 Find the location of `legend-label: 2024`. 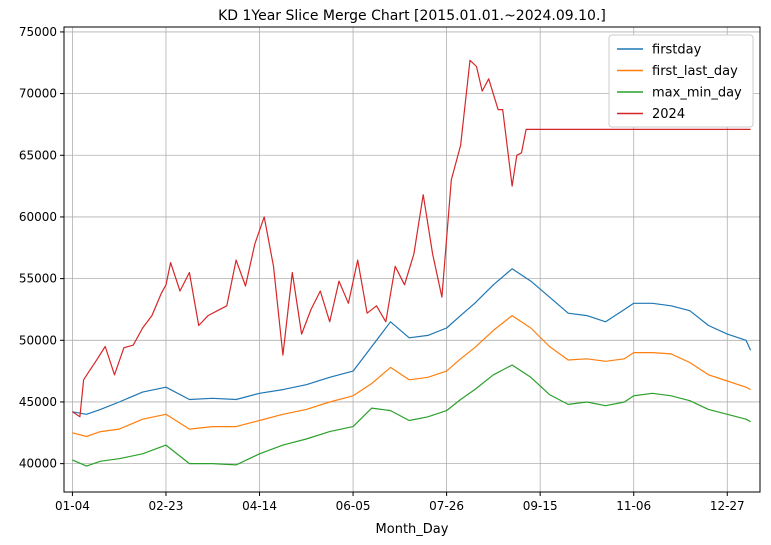

legend-label: 2024 is located at coordinates (668, 114).